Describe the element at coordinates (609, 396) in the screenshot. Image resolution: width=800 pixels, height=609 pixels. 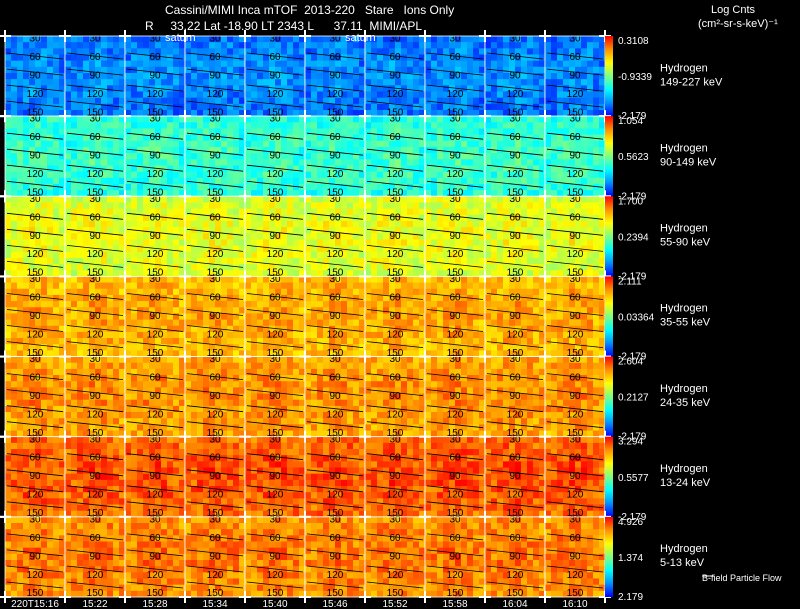
I see `colorbar` at that location.